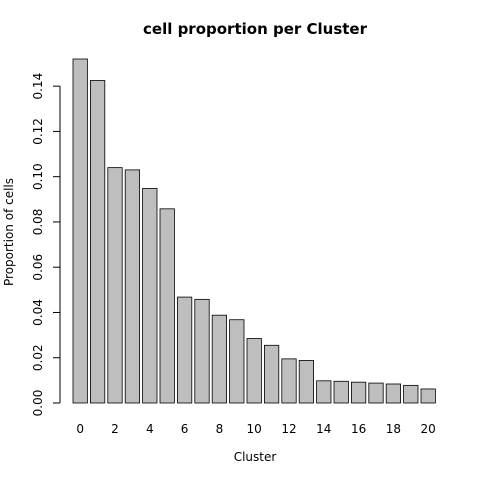 This screenshot has width=480, height=480. I want to click on x-tick-label: 2, so click(115, 429).